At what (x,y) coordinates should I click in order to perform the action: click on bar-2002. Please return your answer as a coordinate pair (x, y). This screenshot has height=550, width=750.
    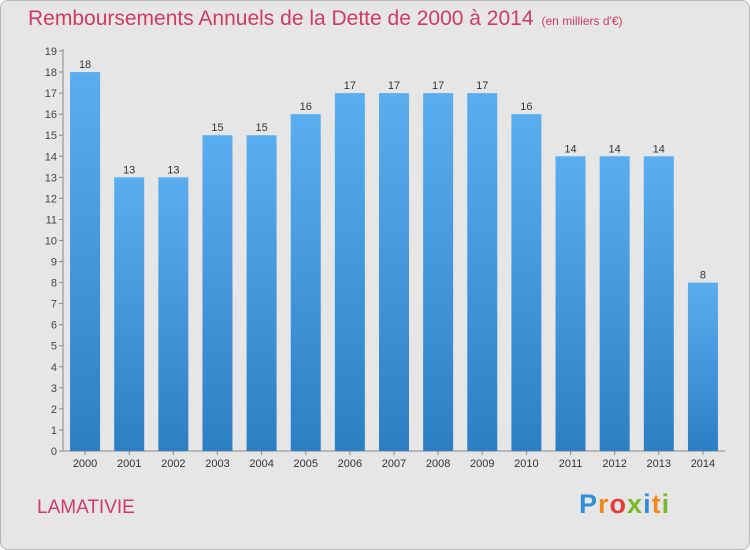
    Looking at the image, I should click on (173, 314).